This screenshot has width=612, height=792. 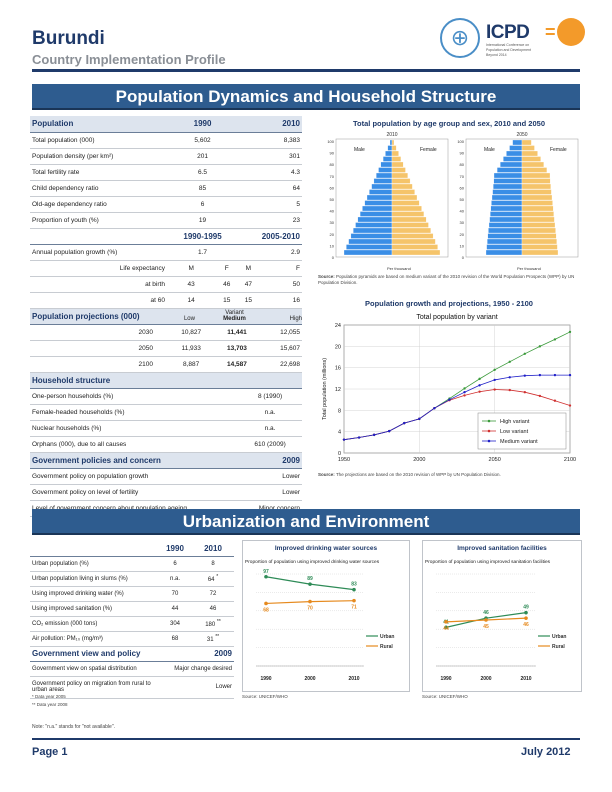 What do you see at coordinates (306, 70) in the screenshot?
I see `header-rule` at bounding box center [306, 70].